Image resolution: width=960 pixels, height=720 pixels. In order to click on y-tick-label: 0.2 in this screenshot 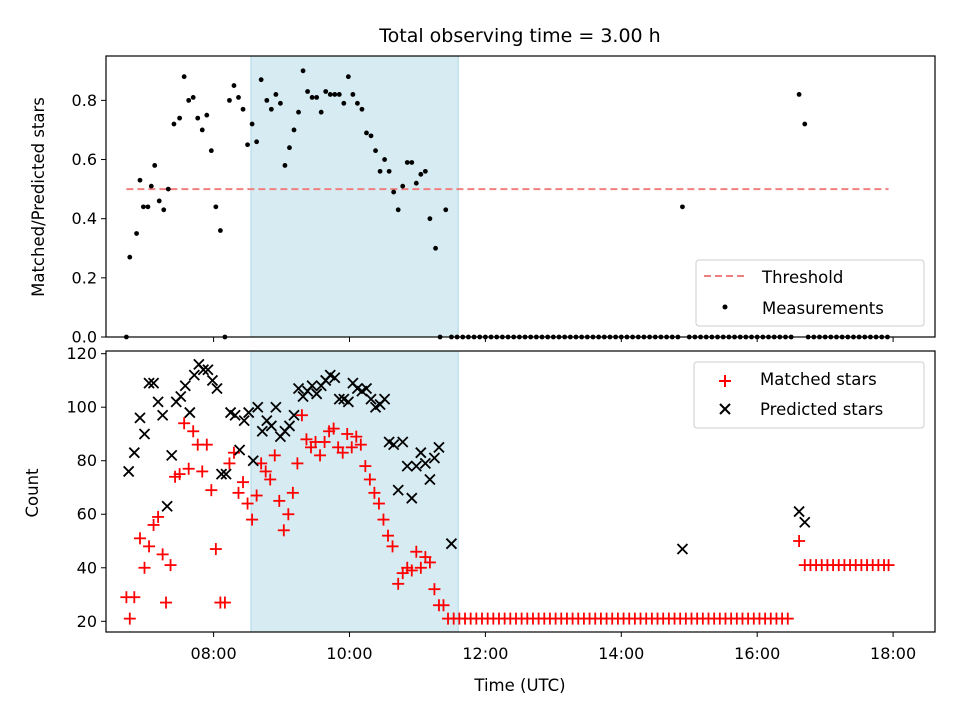, I will do `click(84, 277)`.